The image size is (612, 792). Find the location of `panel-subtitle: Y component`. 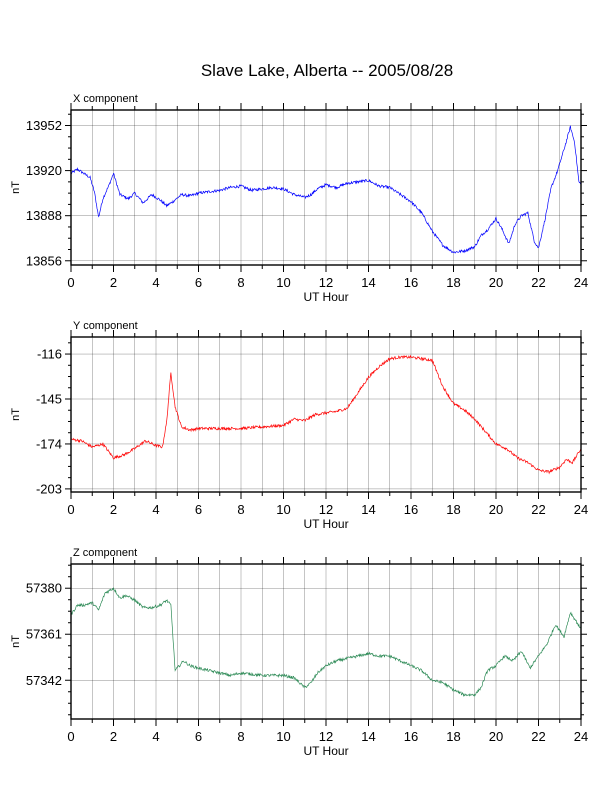

panel-subtitle: Y component is located at coordinates (105, 326).